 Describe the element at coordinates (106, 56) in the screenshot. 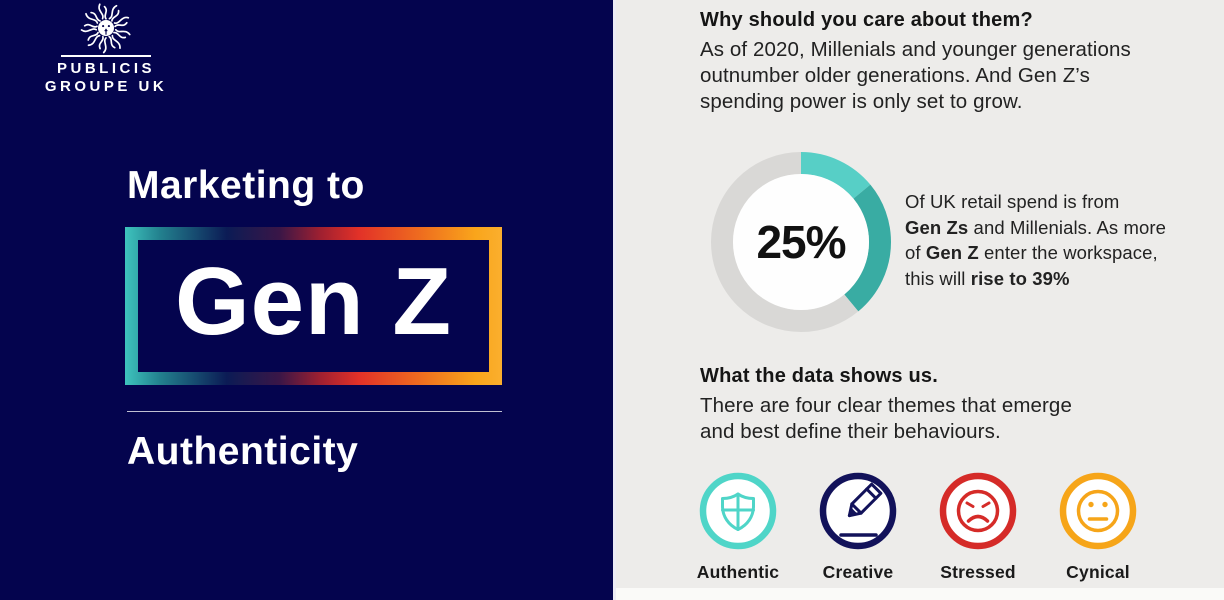

I see `logo-rule` at that location.